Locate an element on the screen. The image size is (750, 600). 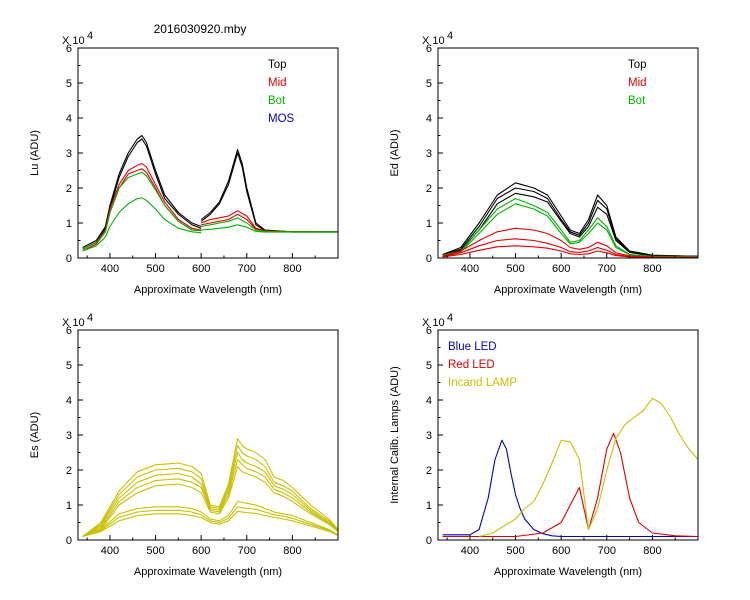
calib-ytick-label: 6 is located at coordinates (429, 331).